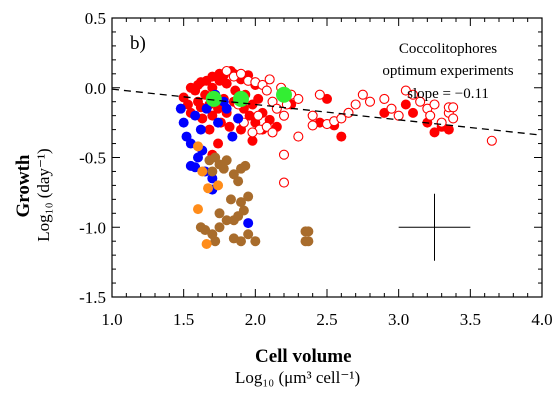 The image size is (555, 396). I want to click on x-tick-label: 1.0, so click(111, 319).